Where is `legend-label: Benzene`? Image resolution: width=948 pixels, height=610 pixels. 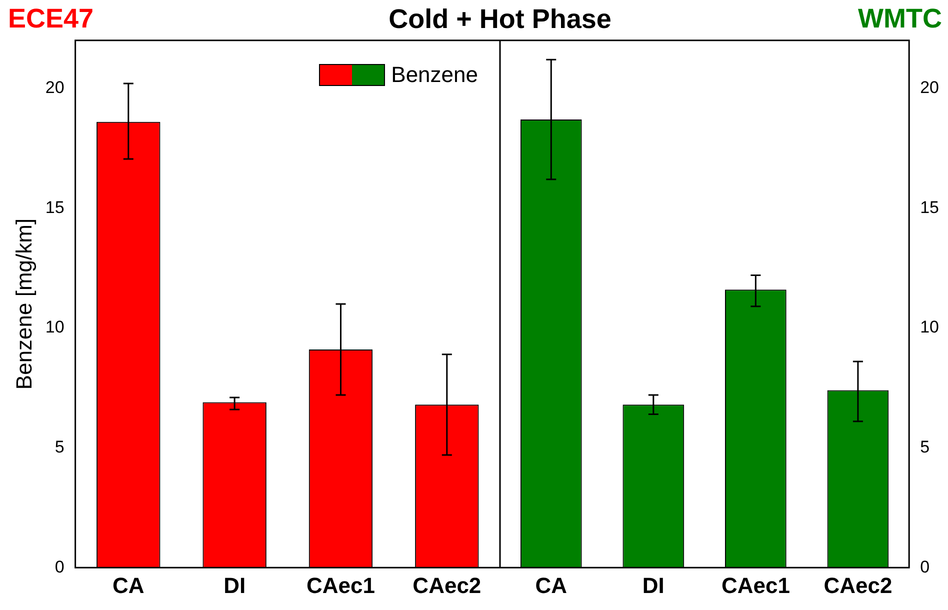
legend-label: Benzene is located at coordinates (434, 75).